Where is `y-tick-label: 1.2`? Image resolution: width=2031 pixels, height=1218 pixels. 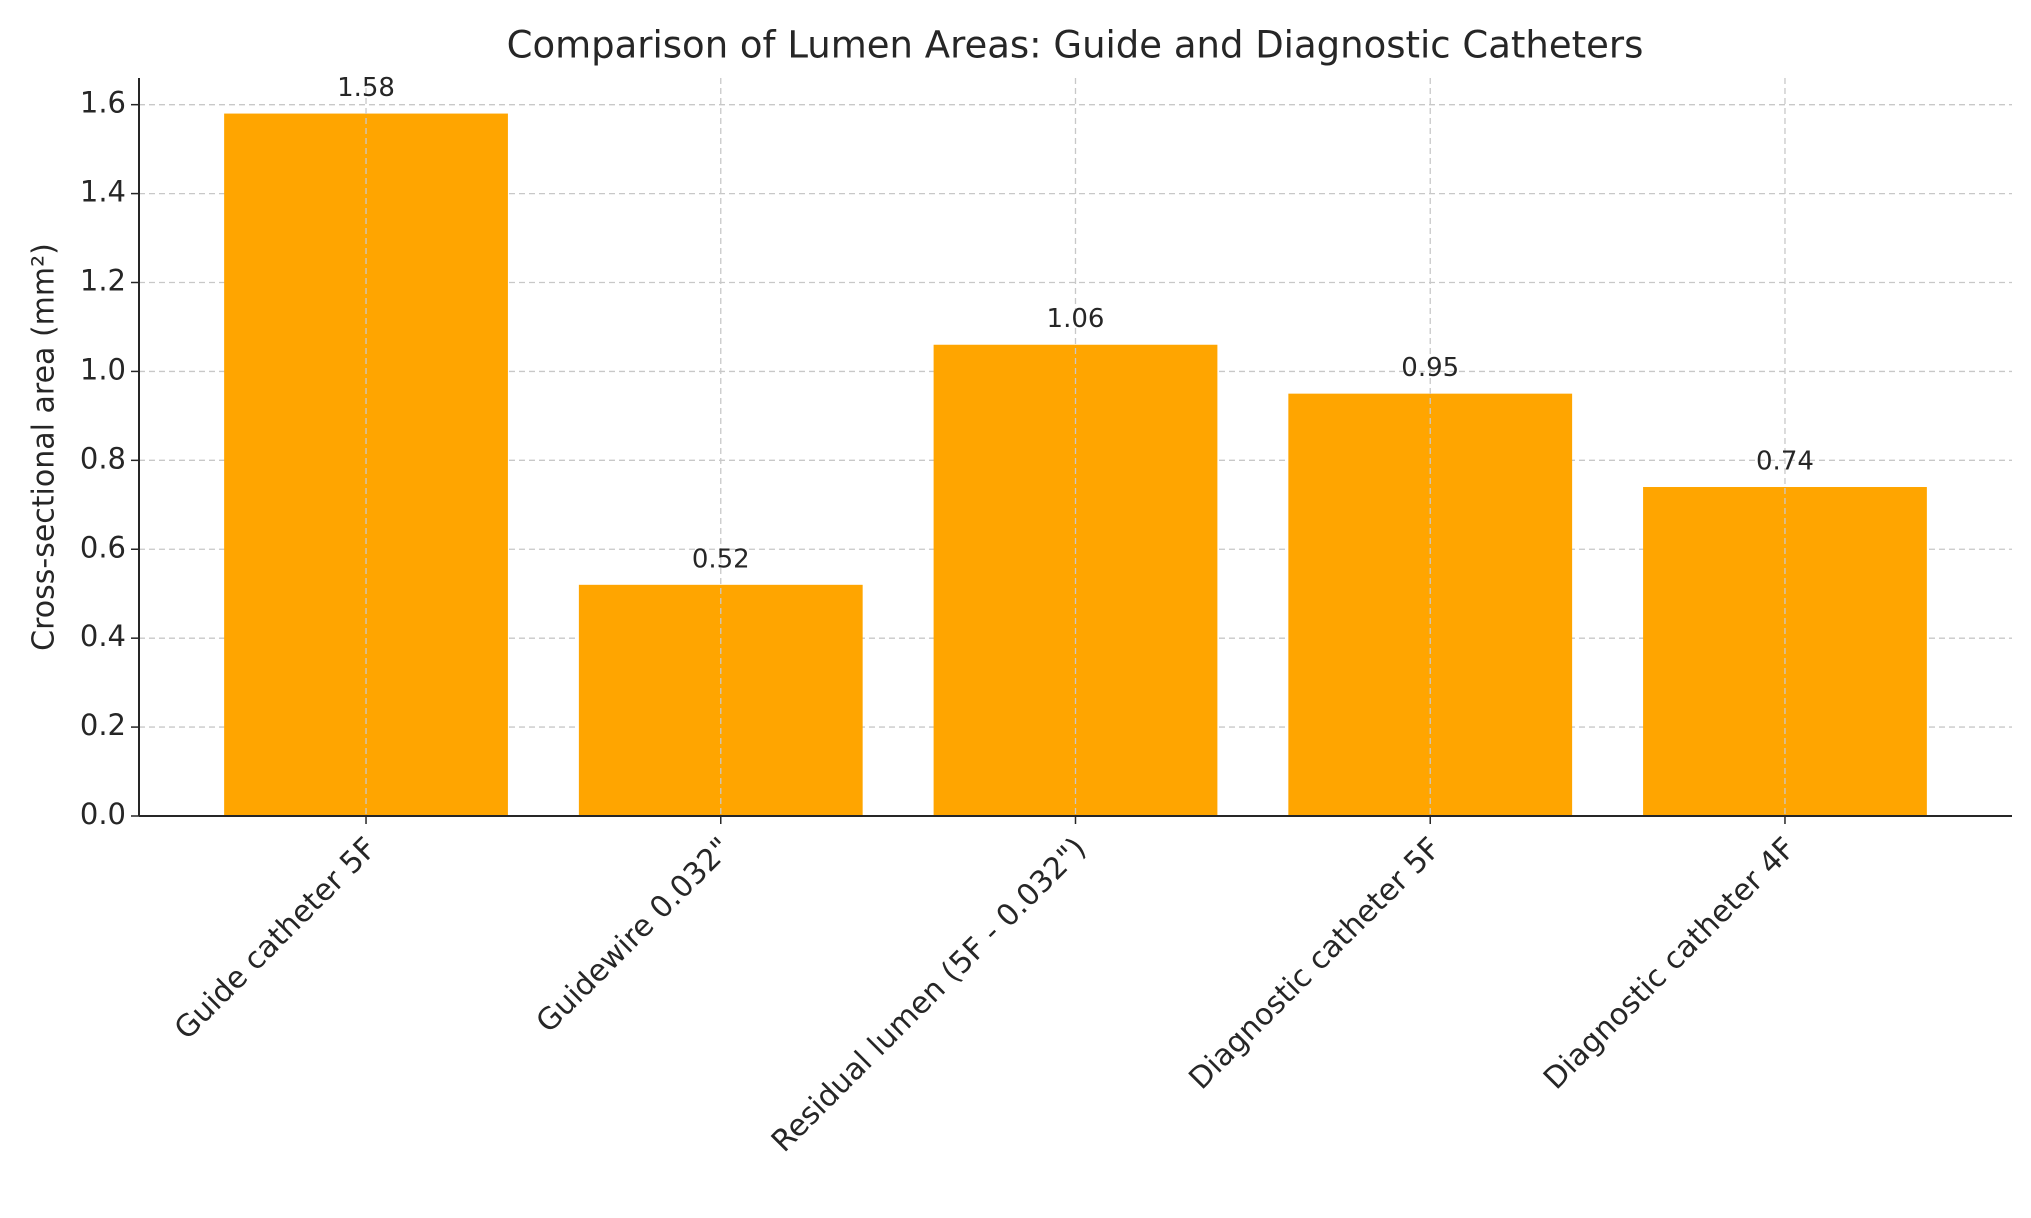 y-tick-label: 1.2 is located at coordinates (103, 281).